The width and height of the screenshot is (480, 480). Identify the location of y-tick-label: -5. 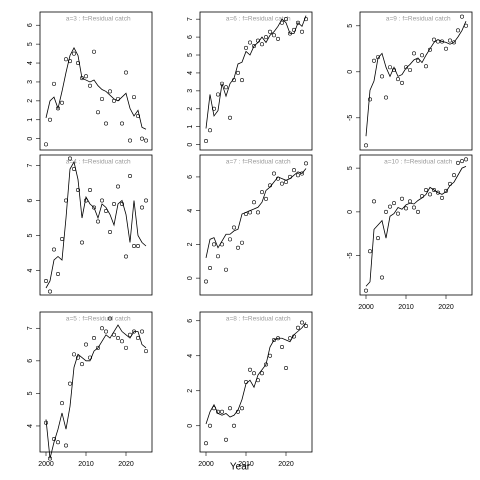
(350, 255).